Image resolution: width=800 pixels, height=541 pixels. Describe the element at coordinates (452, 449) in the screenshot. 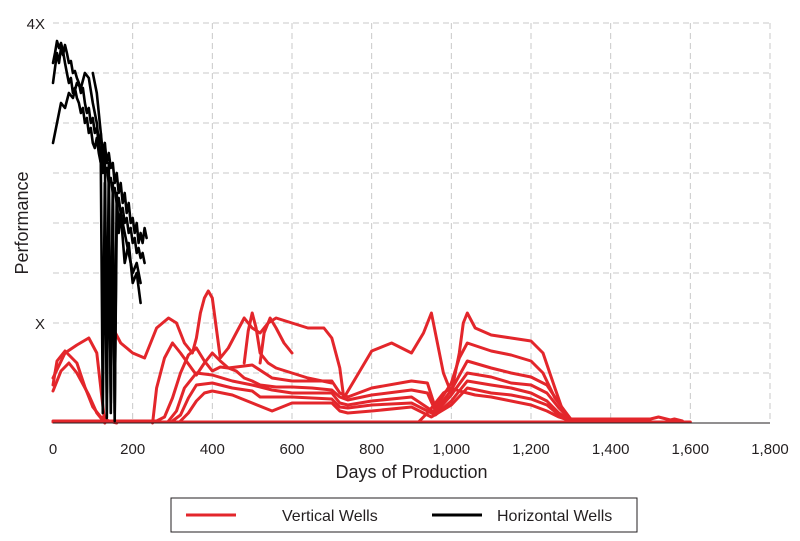

I see `x-tick-label: 1,000` at that location.